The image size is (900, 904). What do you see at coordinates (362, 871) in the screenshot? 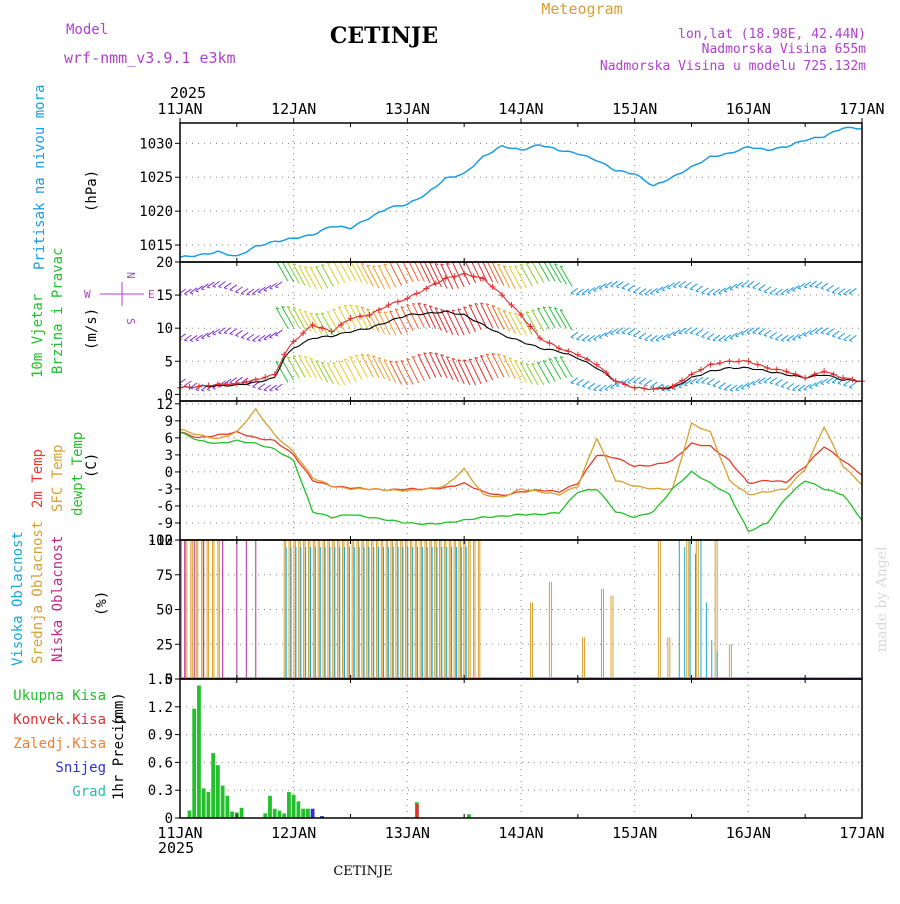
I see `footer-station: CETINJE` at bounding box center [362, 871].